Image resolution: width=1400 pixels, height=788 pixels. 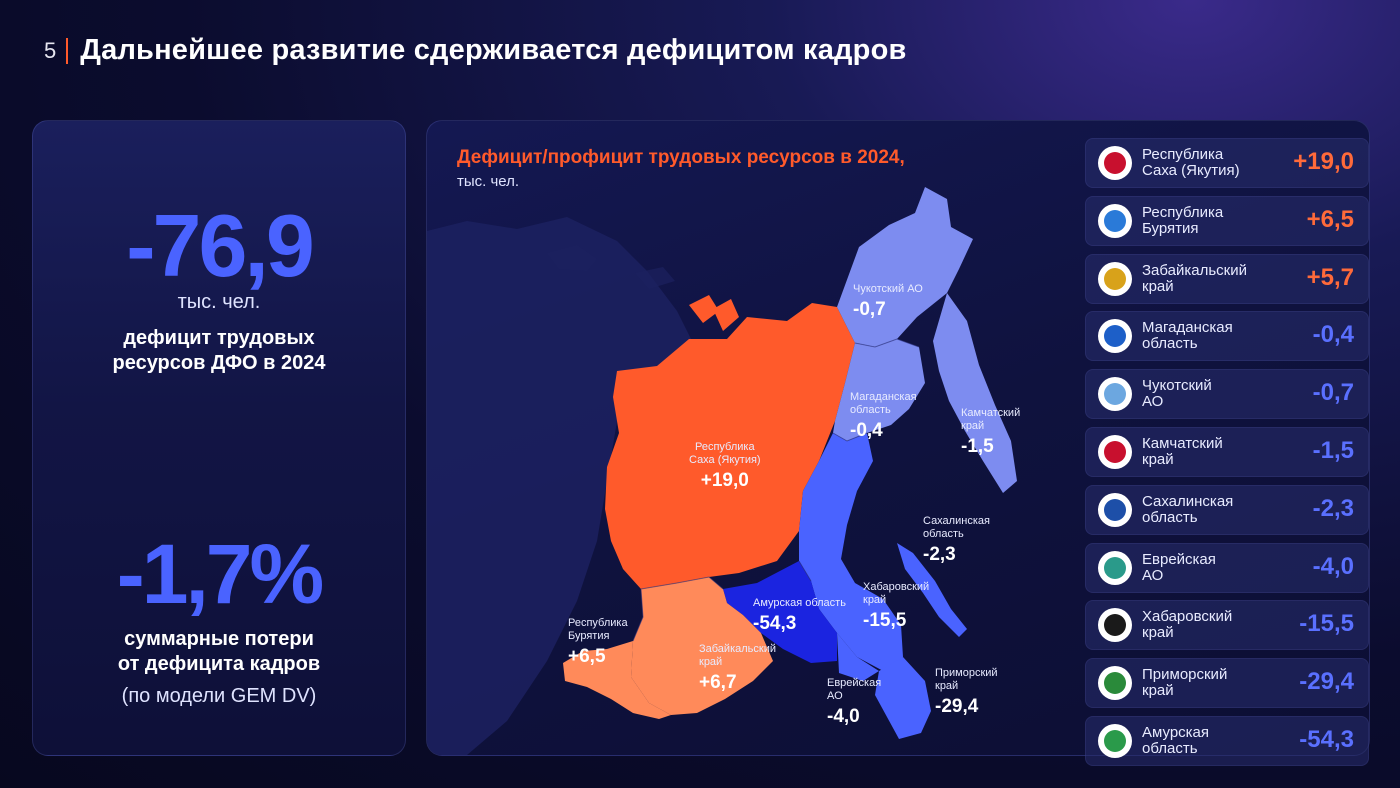 What do you see at coordinates (851, 553) in the screenshot?
I see `region-khabarovsk` at bounding box center [851, 553].